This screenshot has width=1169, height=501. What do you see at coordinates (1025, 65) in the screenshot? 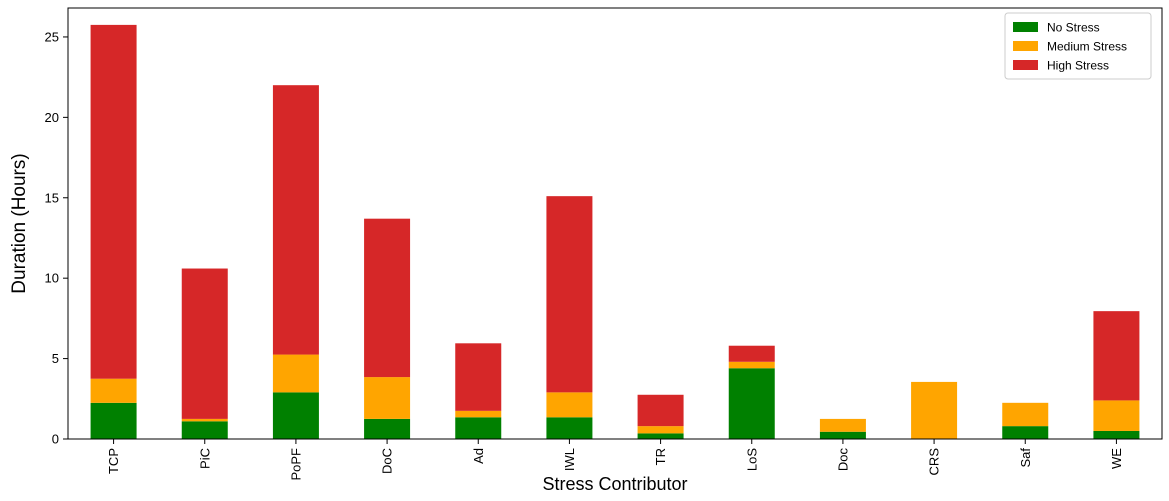
I see `legend-swatch-high-stress` at bounding box center [1025, 65].